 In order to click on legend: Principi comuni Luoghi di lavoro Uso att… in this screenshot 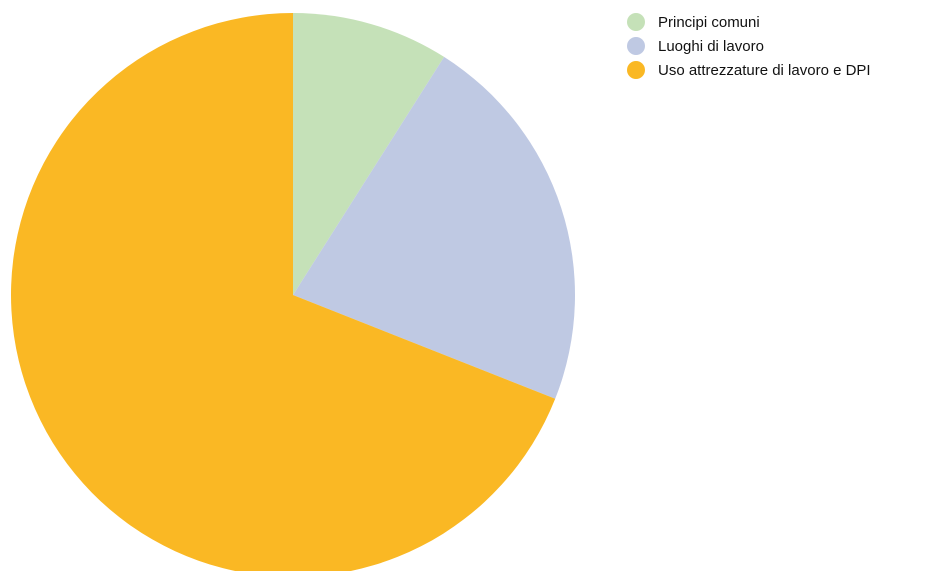, I will do `click(749, 46)`.